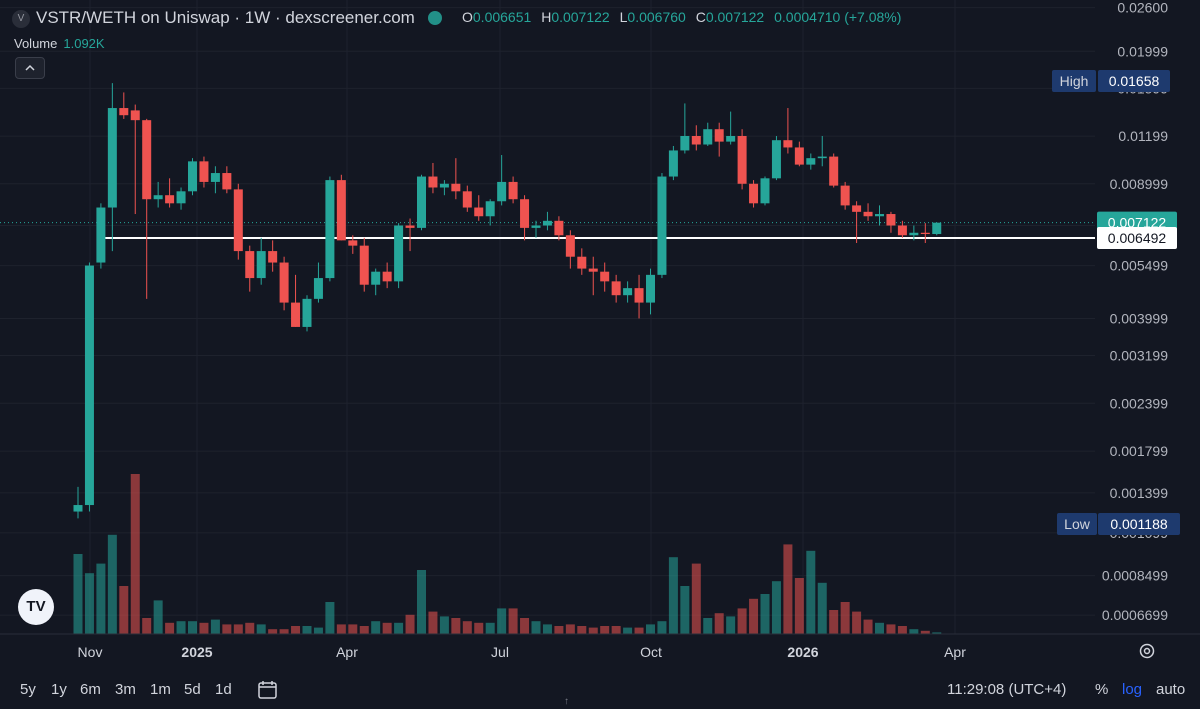  Describe the element at coordinates (1074, 81) in the screenshot. I see `high-label: High` at that location.